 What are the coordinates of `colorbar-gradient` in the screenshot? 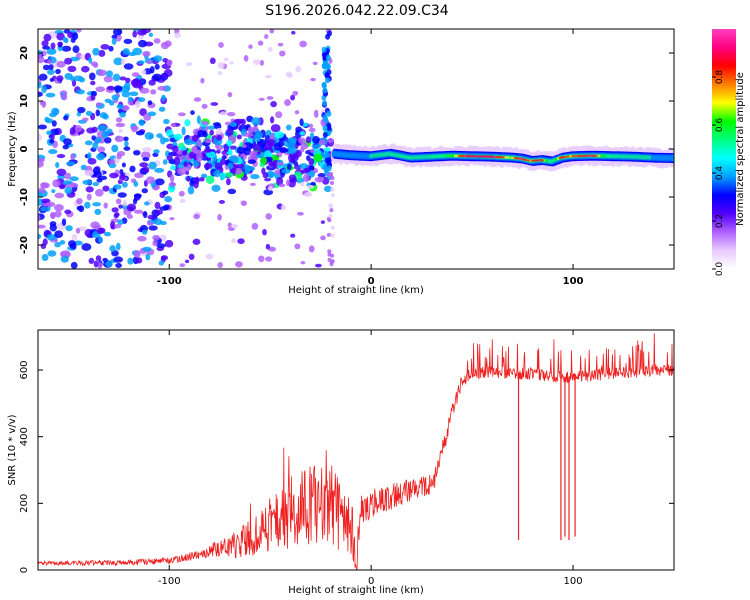 It's located at (724, 149).